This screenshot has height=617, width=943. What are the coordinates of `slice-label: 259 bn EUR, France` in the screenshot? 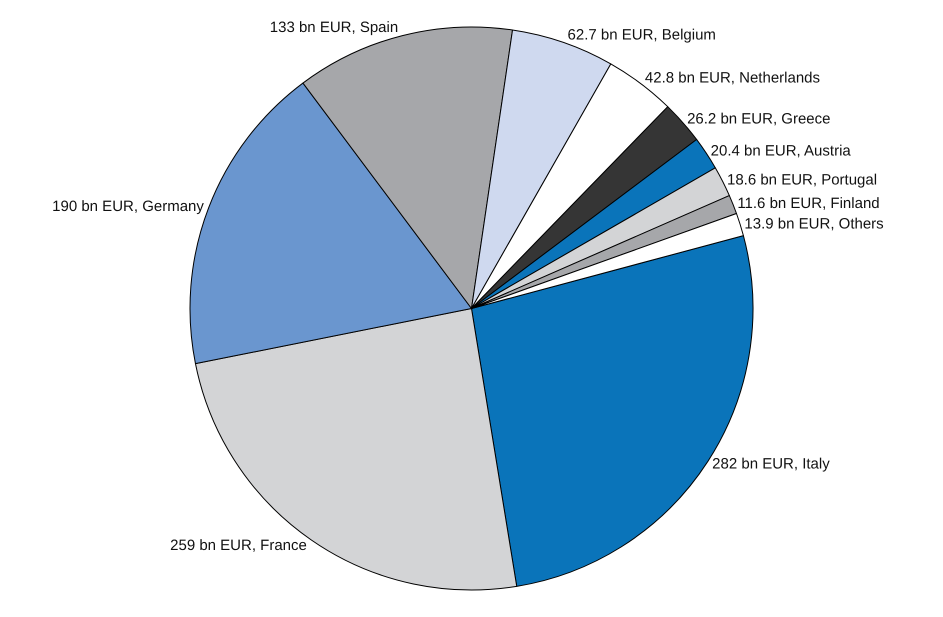 It's located at (238, 545).